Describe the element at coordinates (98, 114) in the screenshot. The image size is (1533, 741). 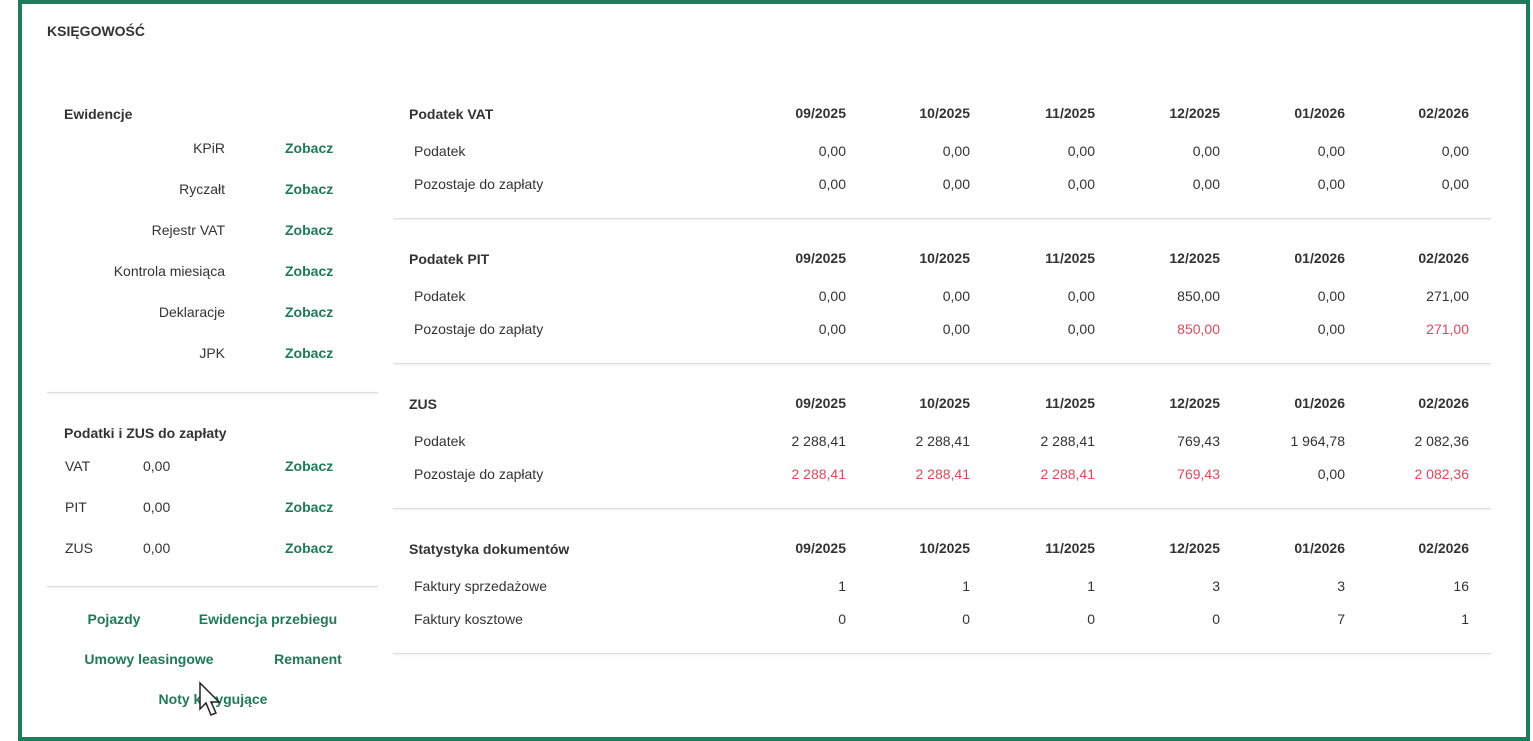
I see `section-title: Ewidencje` at that location.